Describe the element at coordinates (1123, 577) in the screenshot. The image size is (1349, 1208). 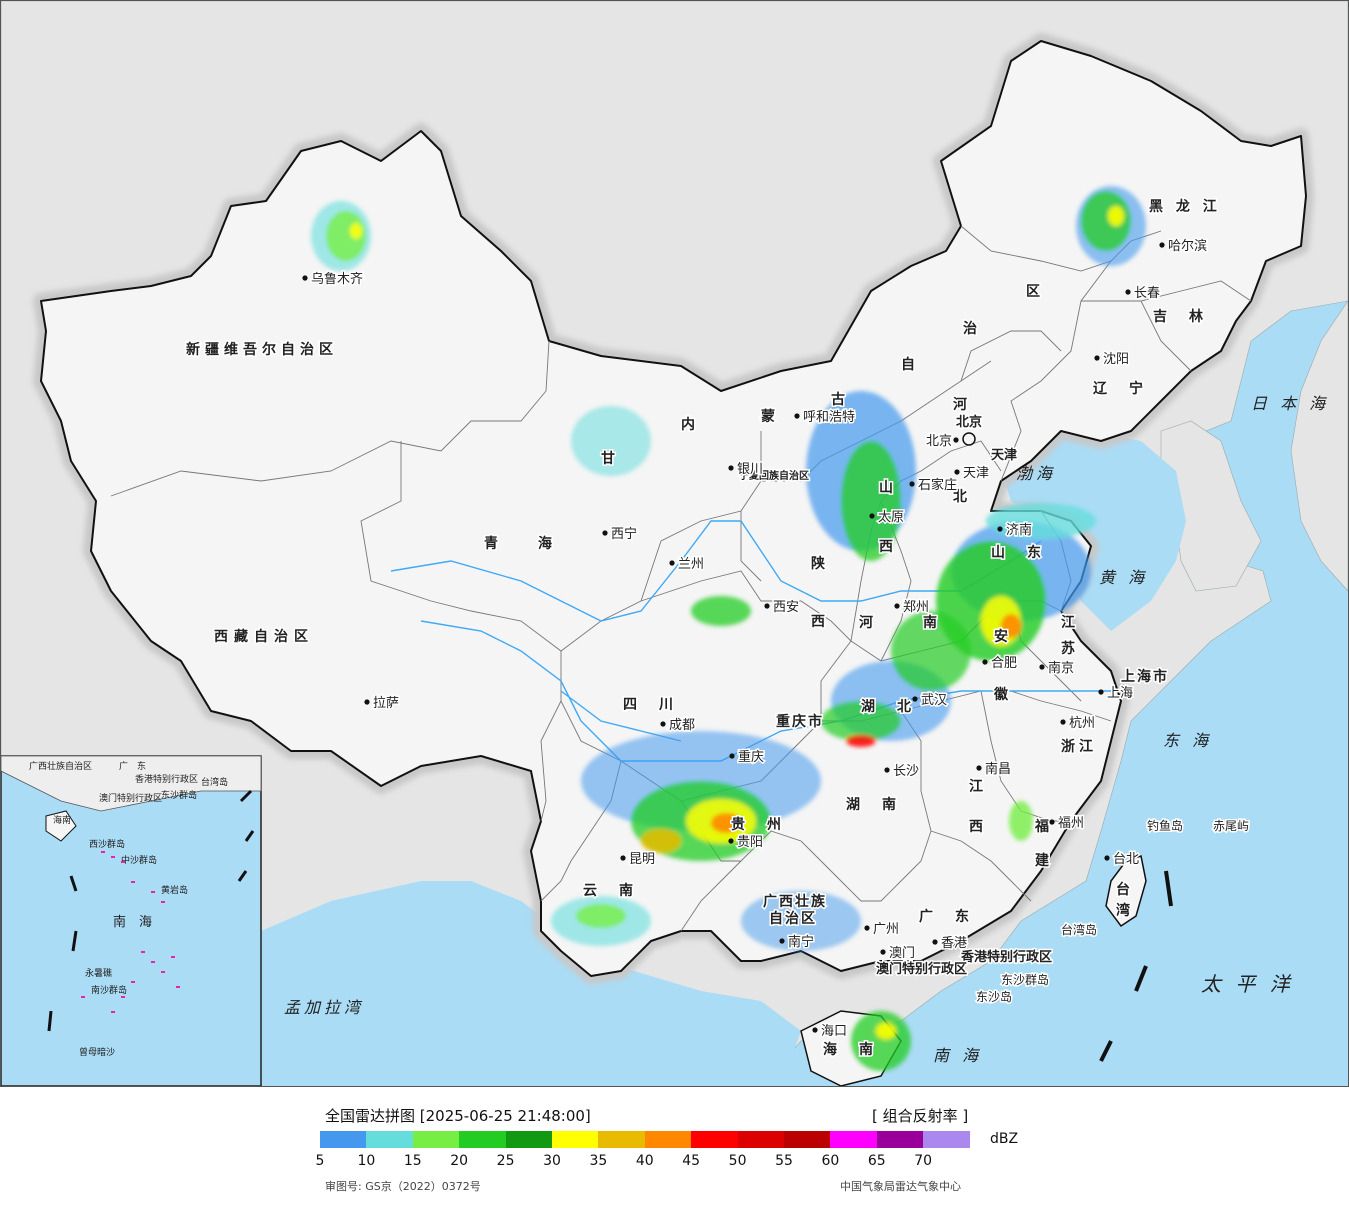
I see `sea-label-huanghai: 黄 海` at that location.